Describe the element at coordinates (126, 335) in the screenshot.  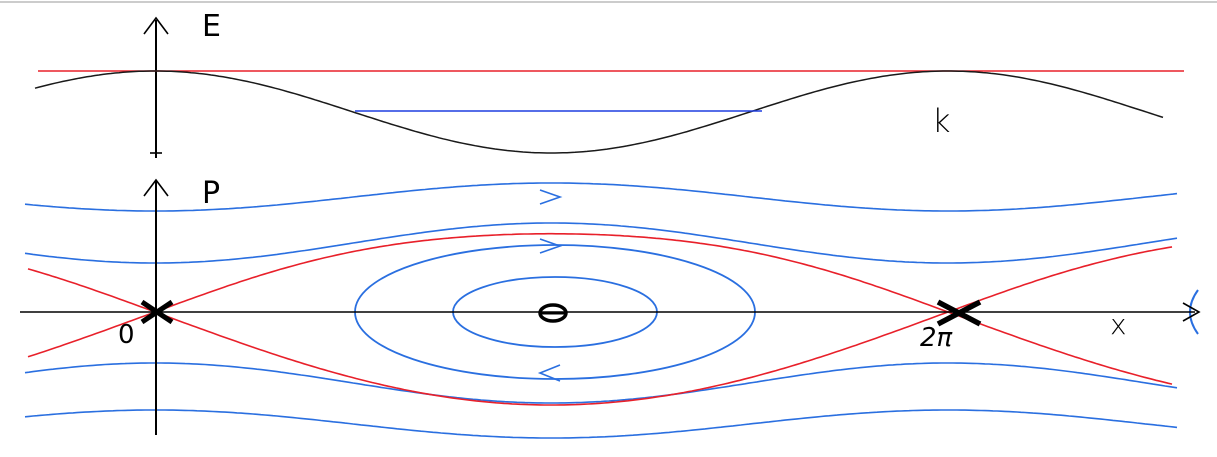
I see `origin-label: 0` at that location.